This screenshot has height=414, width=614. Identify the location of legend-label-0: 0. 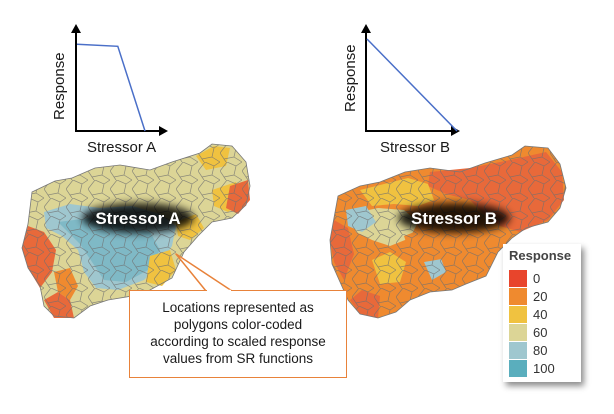
(537, 278).